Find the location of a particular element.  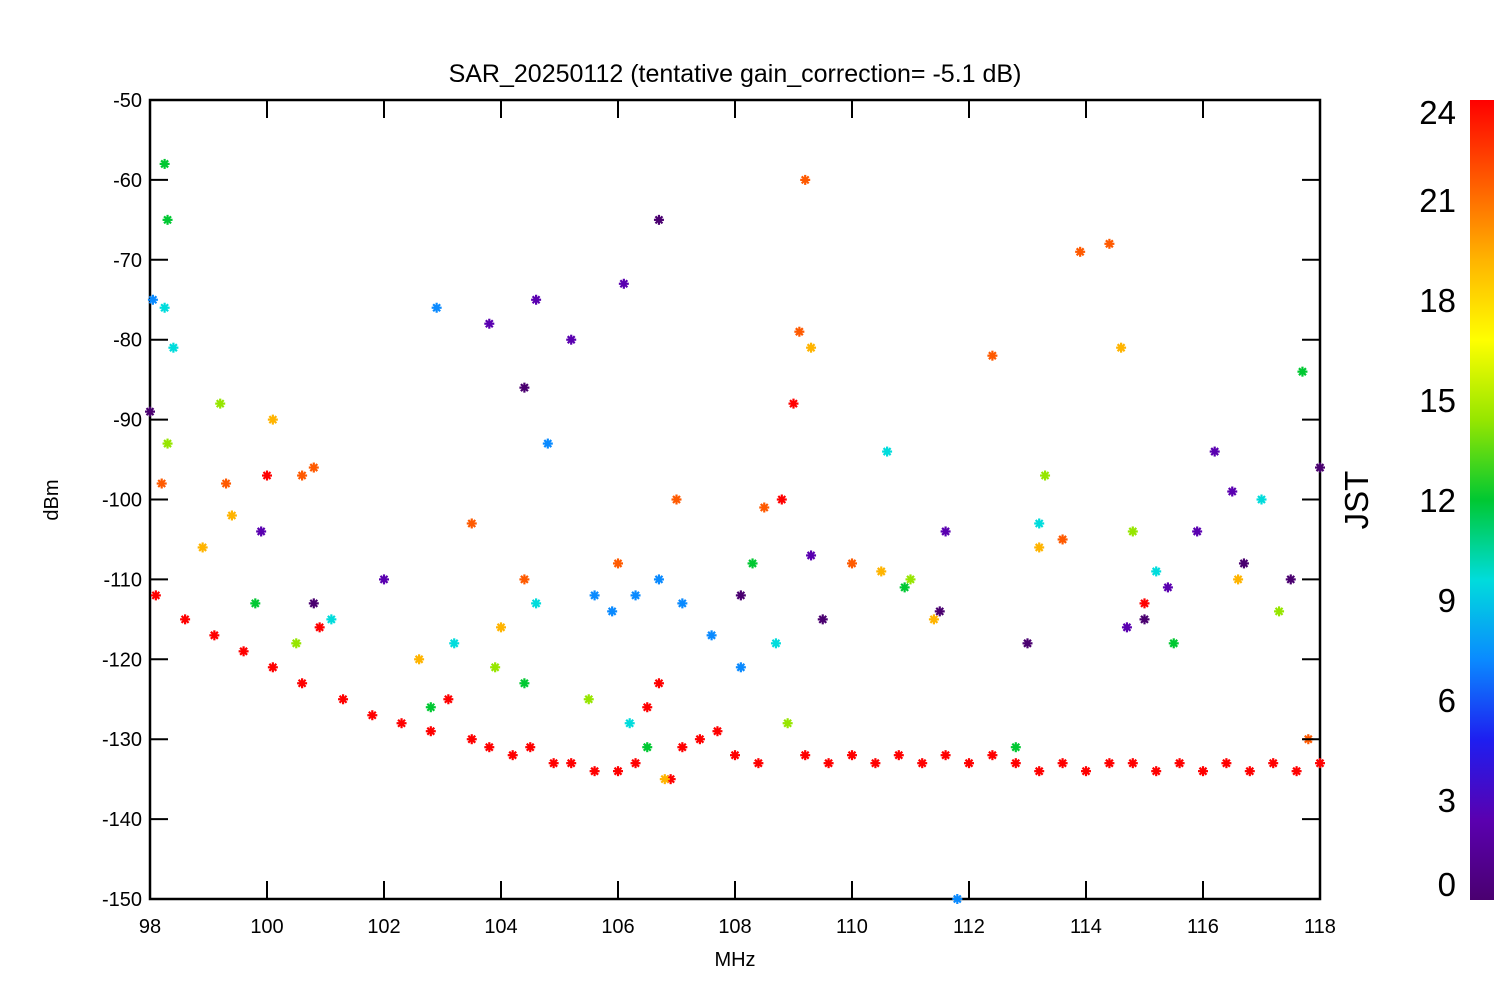

colorbar-tick-label: 12 is located at coordinates (1437, 500).